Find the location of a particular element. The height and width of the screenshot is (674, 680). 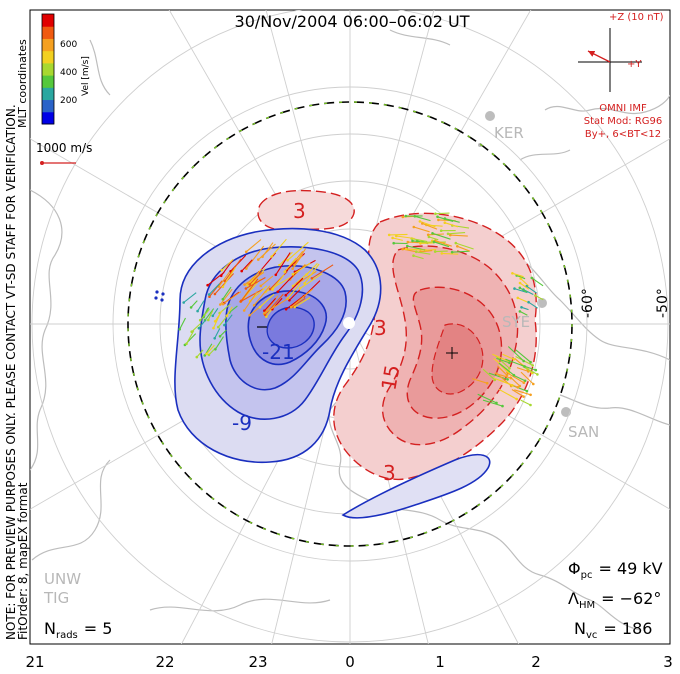

radar-sanae: SAN is located at coordinates (583, 432).